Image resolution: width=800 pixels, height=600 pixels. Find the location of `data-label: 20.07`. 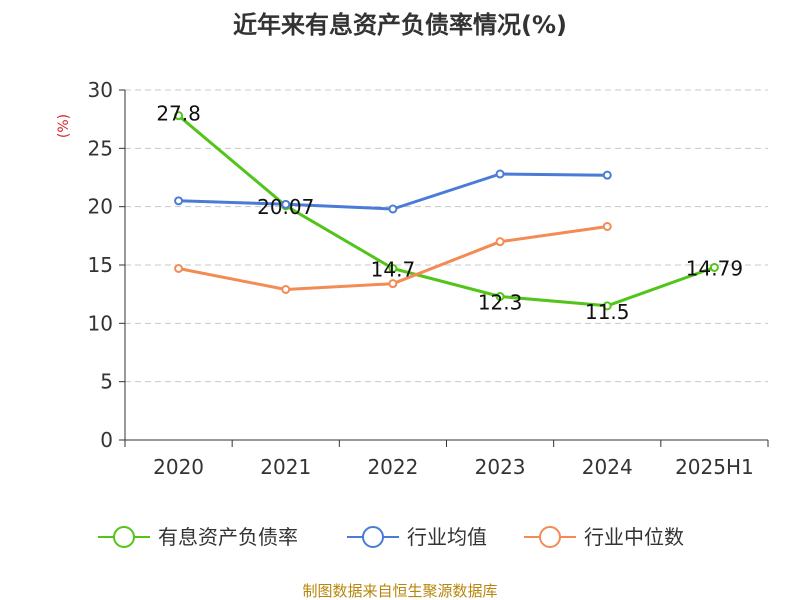

data-label: 20.07 is located at coordinates (285, 207).